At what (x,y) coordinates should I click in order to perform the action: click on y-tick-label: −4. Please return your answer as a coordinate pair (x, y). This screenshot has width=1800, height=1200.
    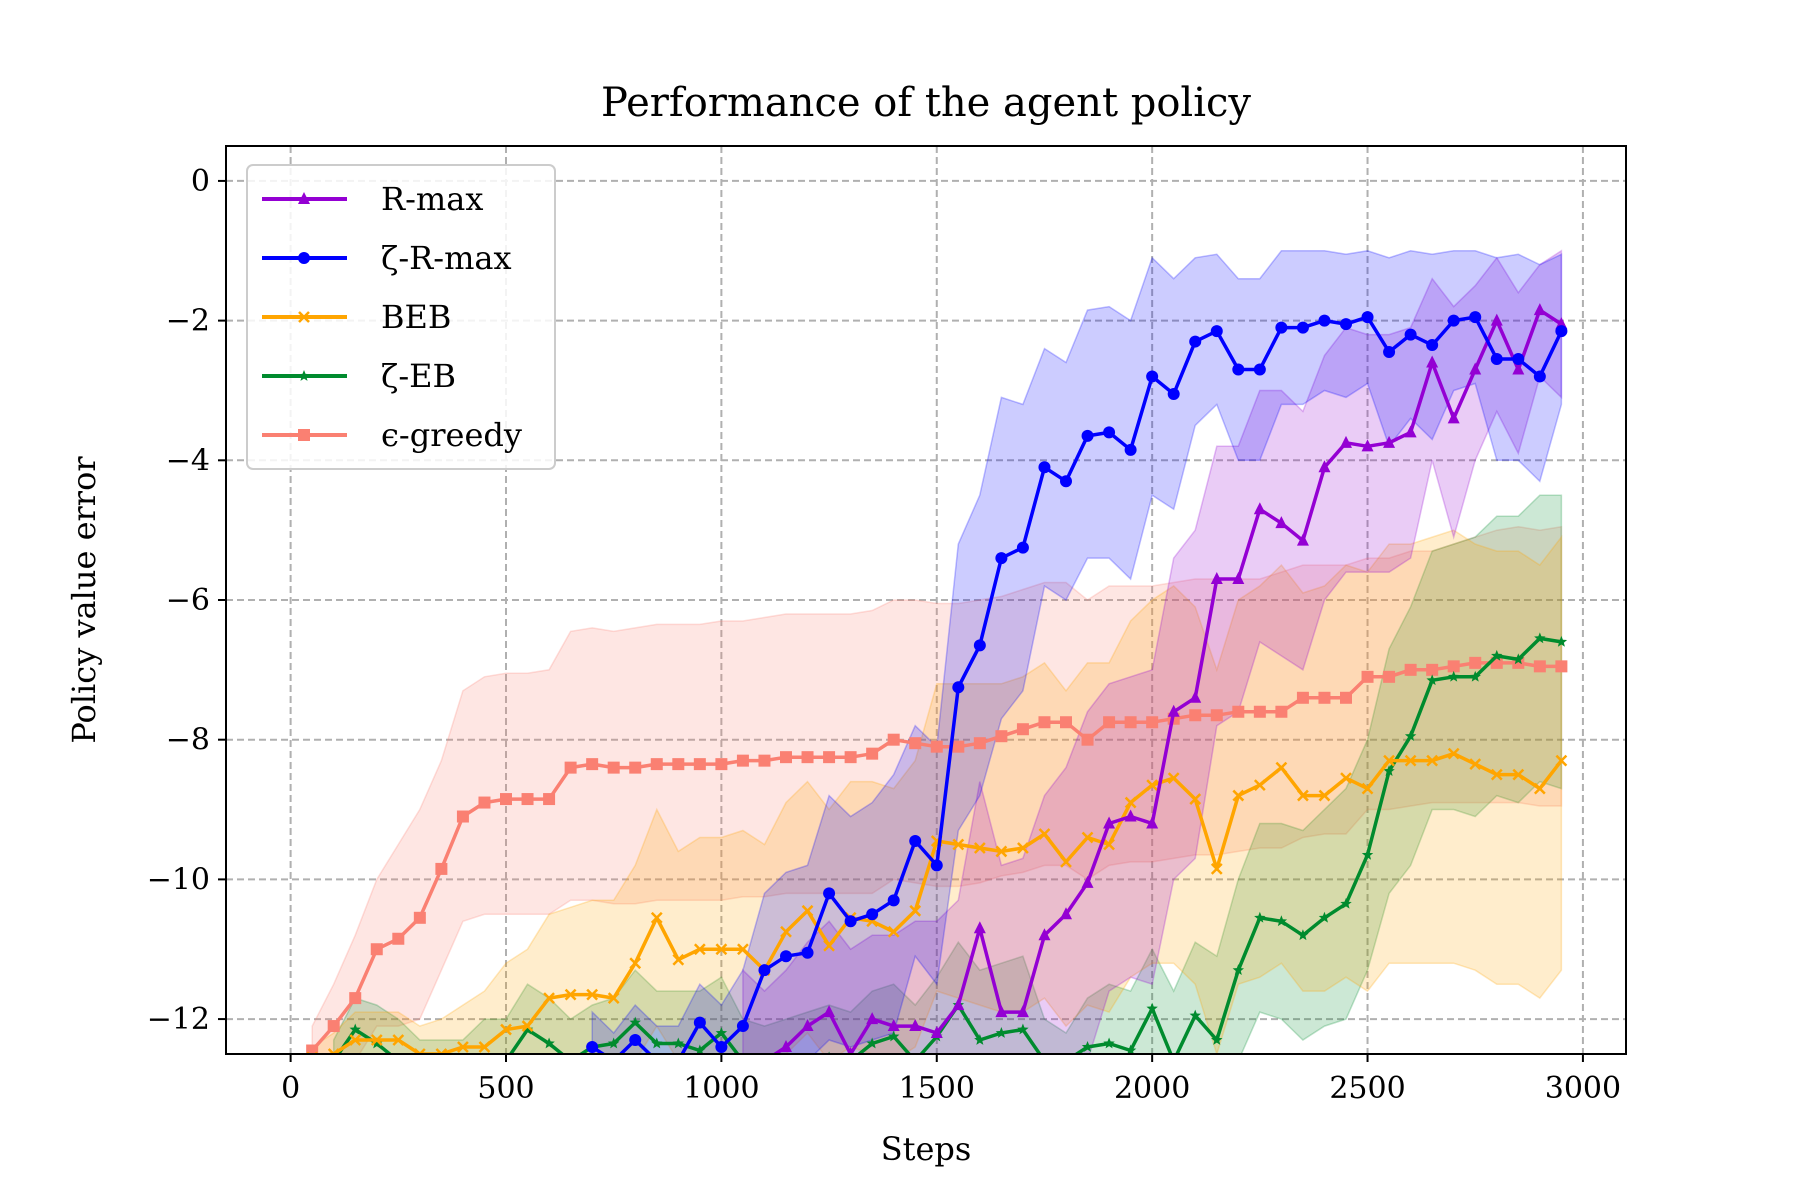
    Looking at the image, I should click on (188, 460).